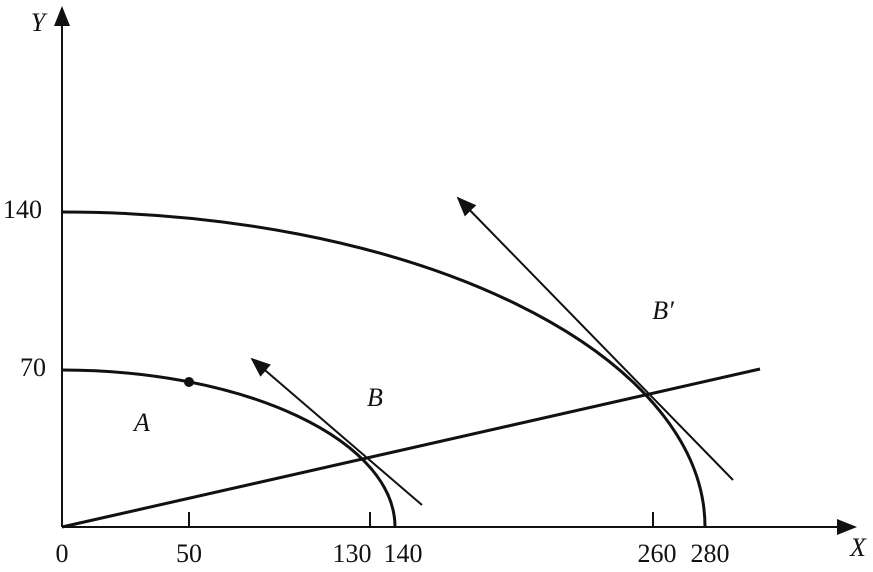  Describe the element at coordinates (375, 397) in the screenshot. I see `region-label: B` at that location.